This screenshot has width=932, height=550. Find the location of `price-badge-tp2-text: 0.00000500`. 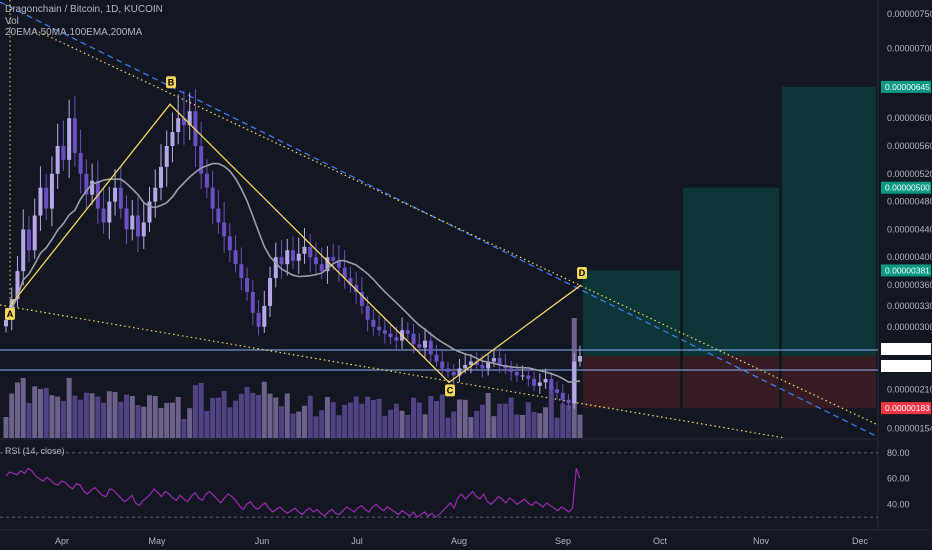

price-badge-tp2-text: 0.00000500 is located at coordinates (907, 188).